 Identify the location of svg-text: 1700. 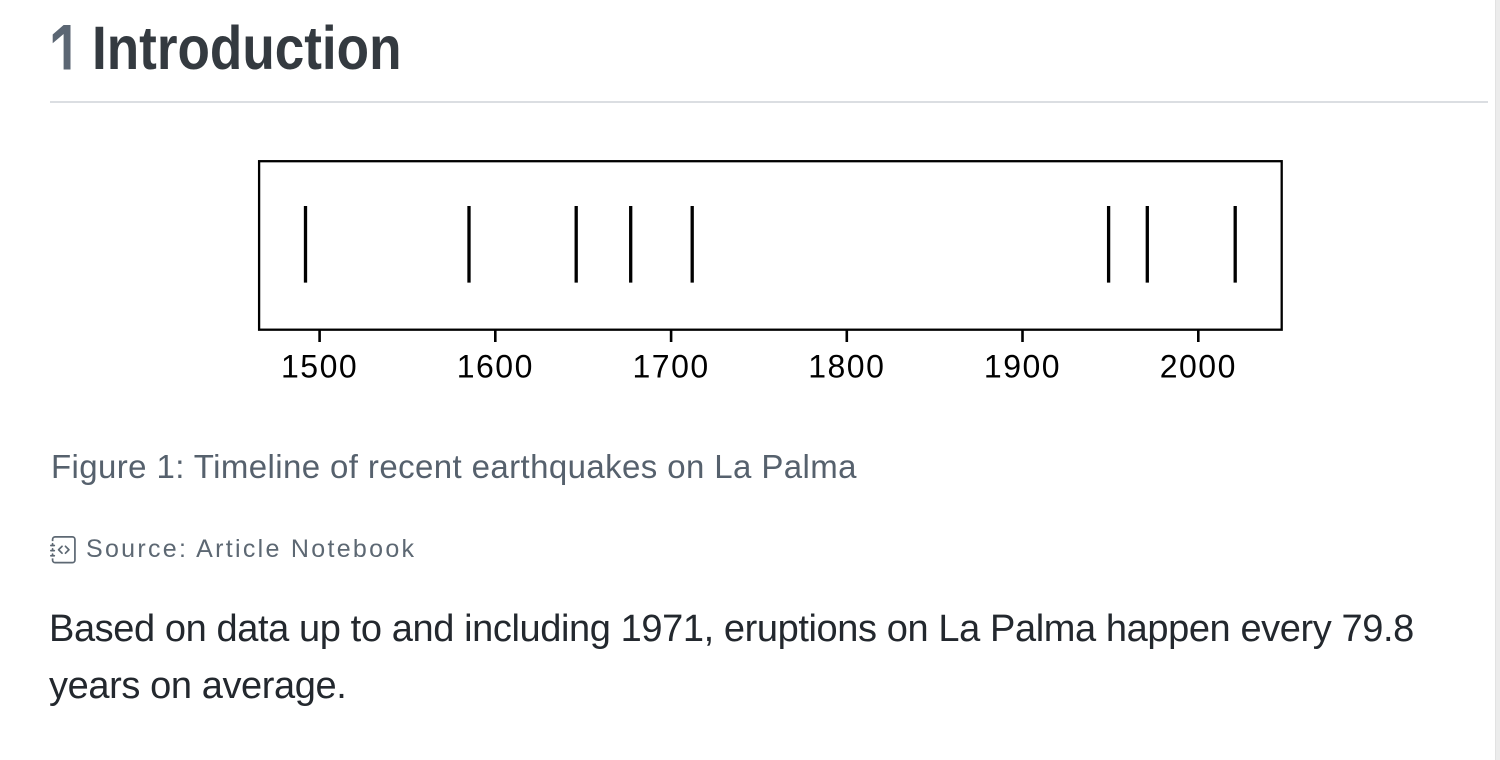
(671, 367).